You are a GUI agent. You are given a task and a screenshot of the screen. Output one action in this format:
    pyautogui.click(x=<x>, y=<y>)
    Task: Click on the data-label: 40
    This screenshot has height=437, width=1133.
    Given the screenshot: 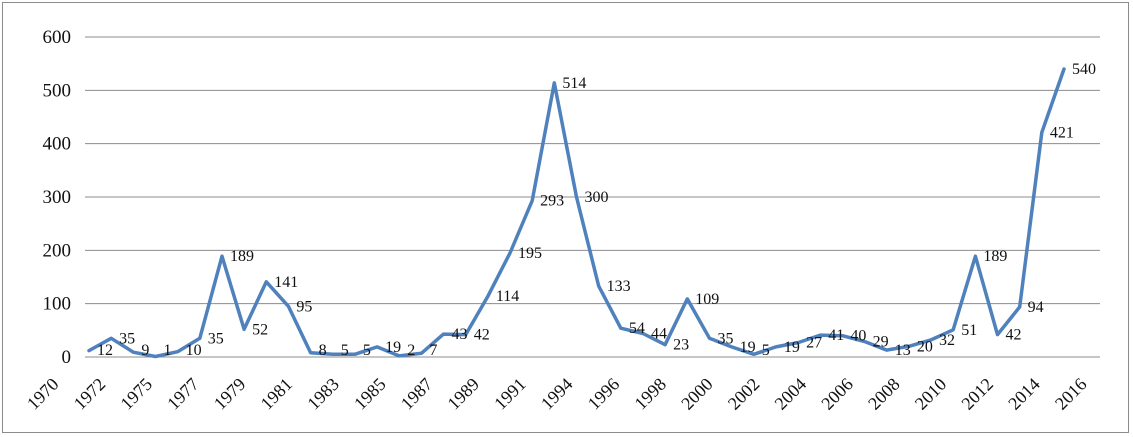 What is the action you would take?
    pyautogui.click(x=858, y=336)
    